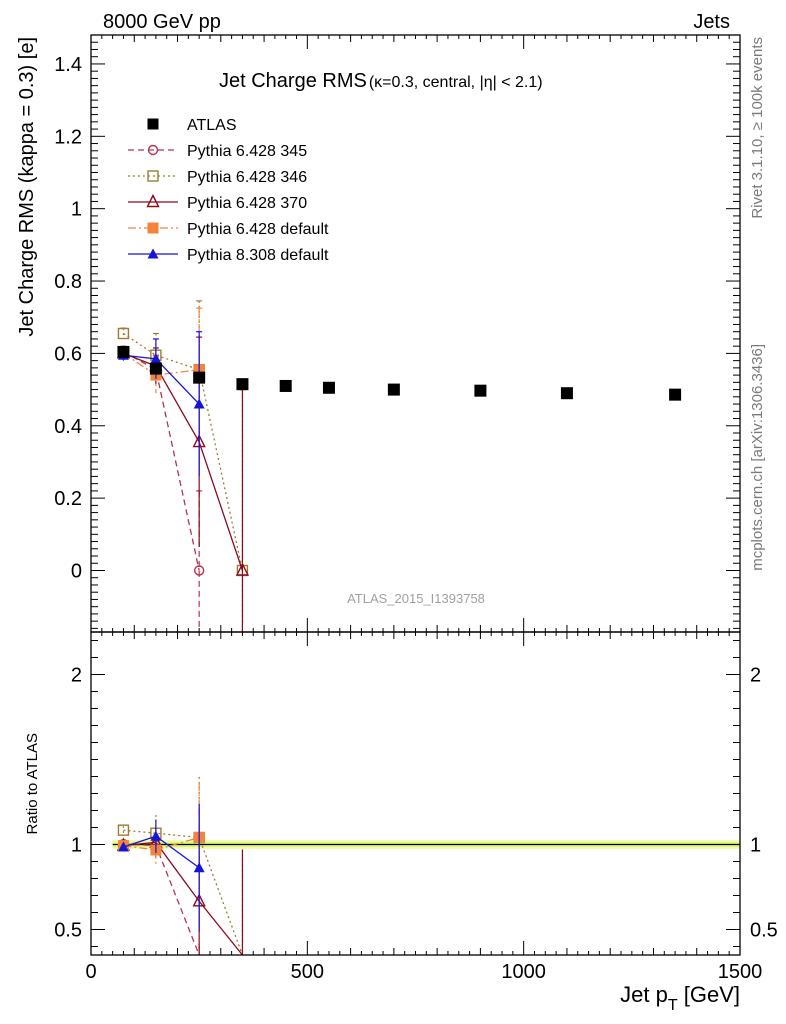 The height and width of the screenshot is (1024, 786). What do you see at coordinates (68, 354) in the screenshot?
I see `y-tick-label: 0.6` at bounding box center [68, 354].